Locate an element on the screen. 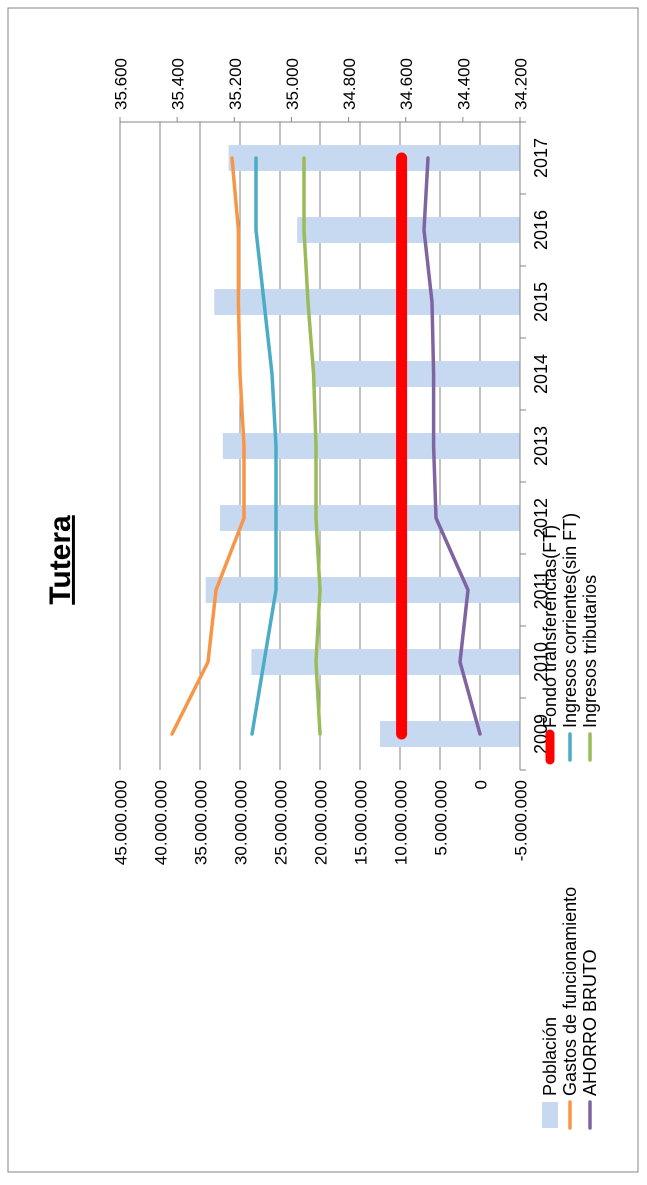 This screenshot has width=647, height=1185. category-label-2013: 2013 is located at coordinates (541, 446).